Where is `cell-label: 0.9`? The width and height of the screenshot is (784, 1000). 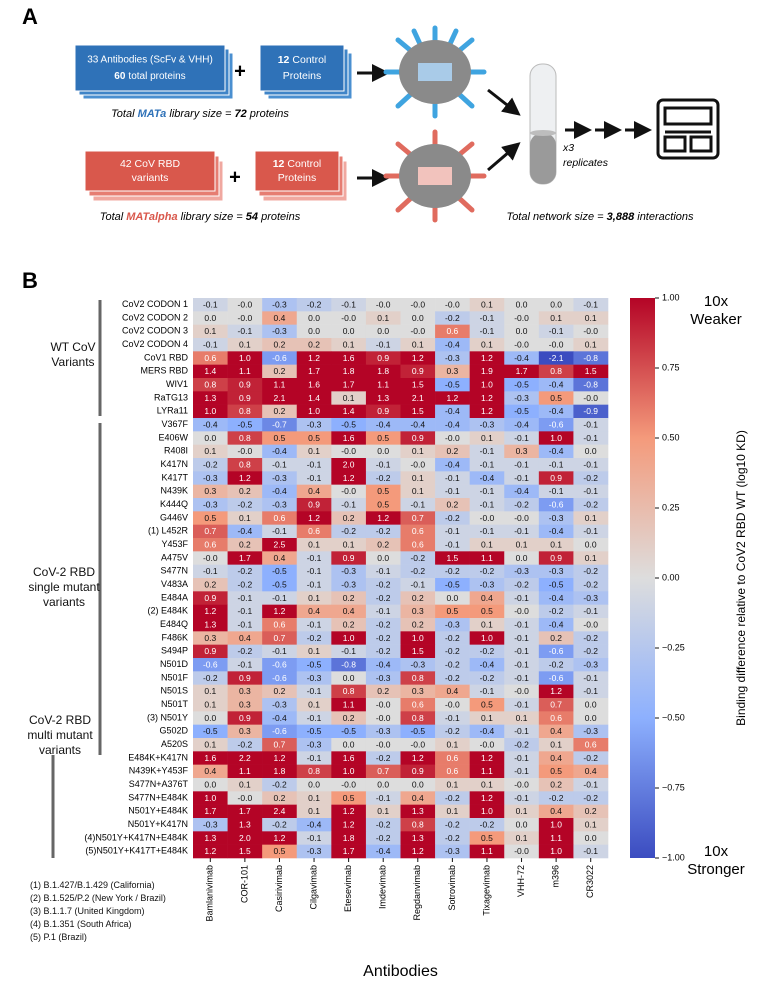 cell-label: 0.9 is located at coordinates (349, 558).